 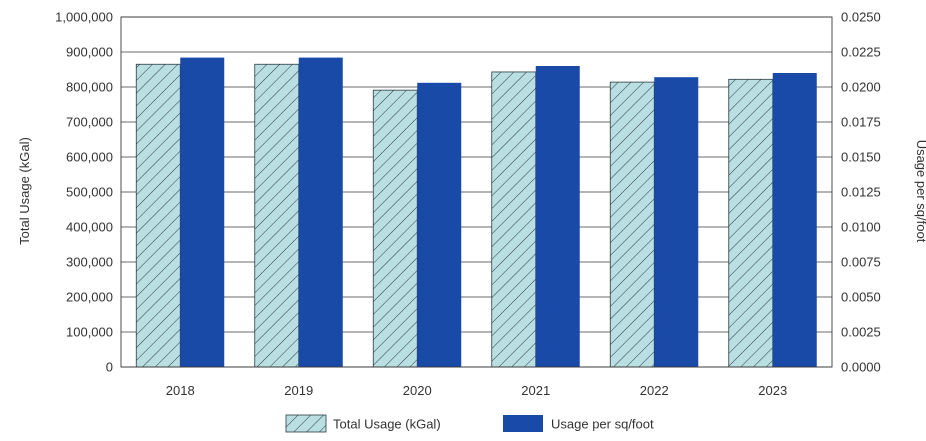 What do you see at coordinates (535, 390) in the screenshot?
I see `x-tick-label: 2021` at bounding box center [535, 390].